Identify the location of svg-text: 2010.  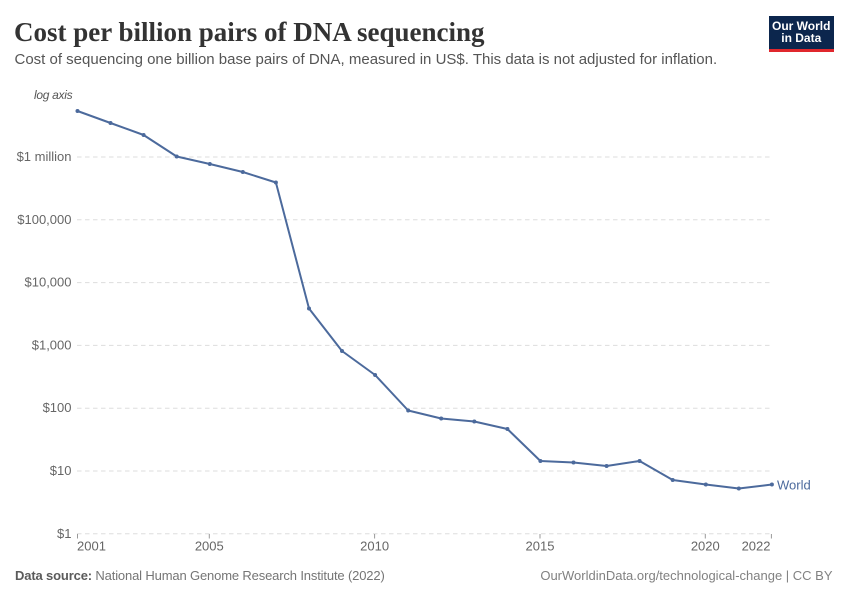
(374, 546).